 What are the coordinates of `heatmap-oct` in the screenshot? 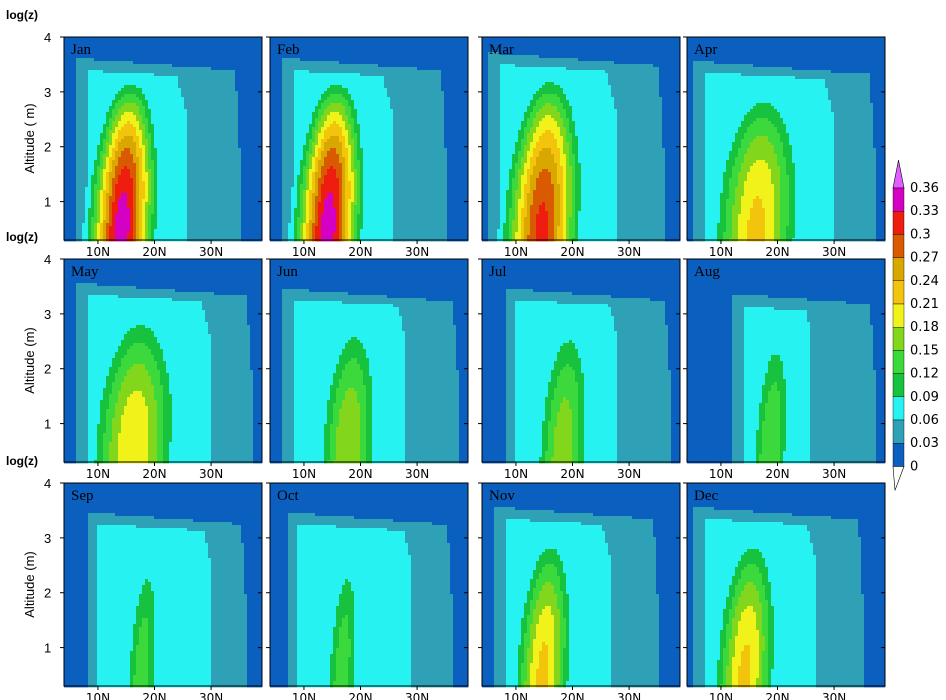 It's located at (369, 585).